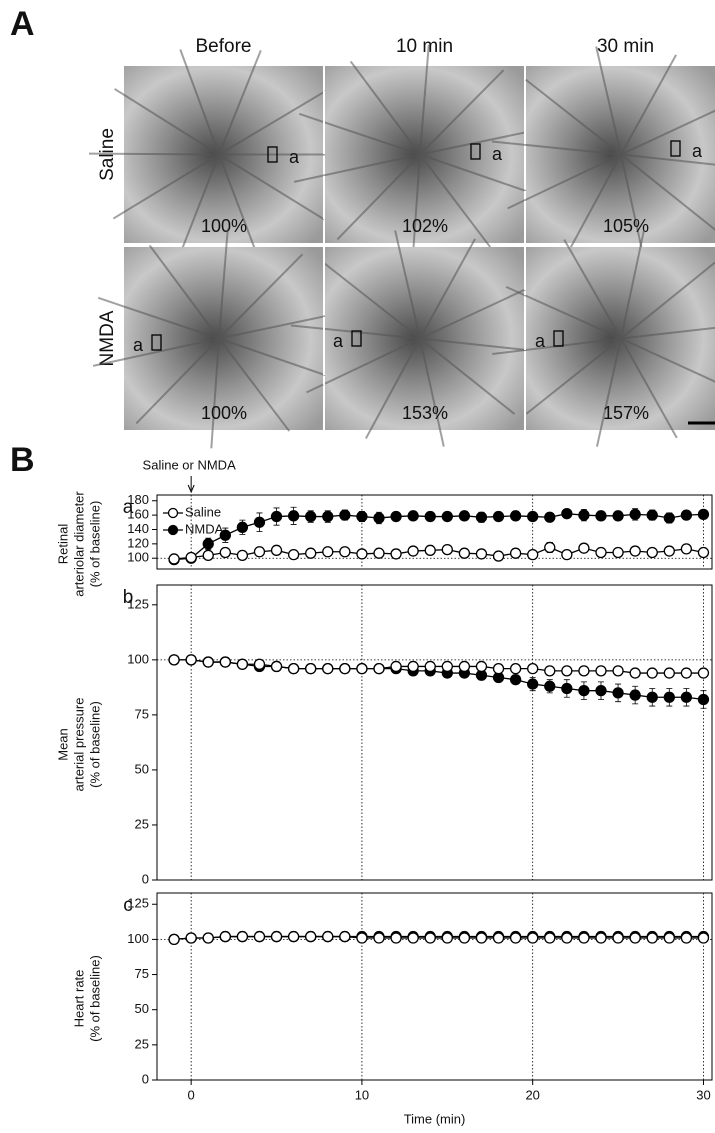 This screenshot has width=715, height=1133. What do you see at coordinates (439, 666) in the screenshot?
I see `series-line` at bounding box center [439, 666].